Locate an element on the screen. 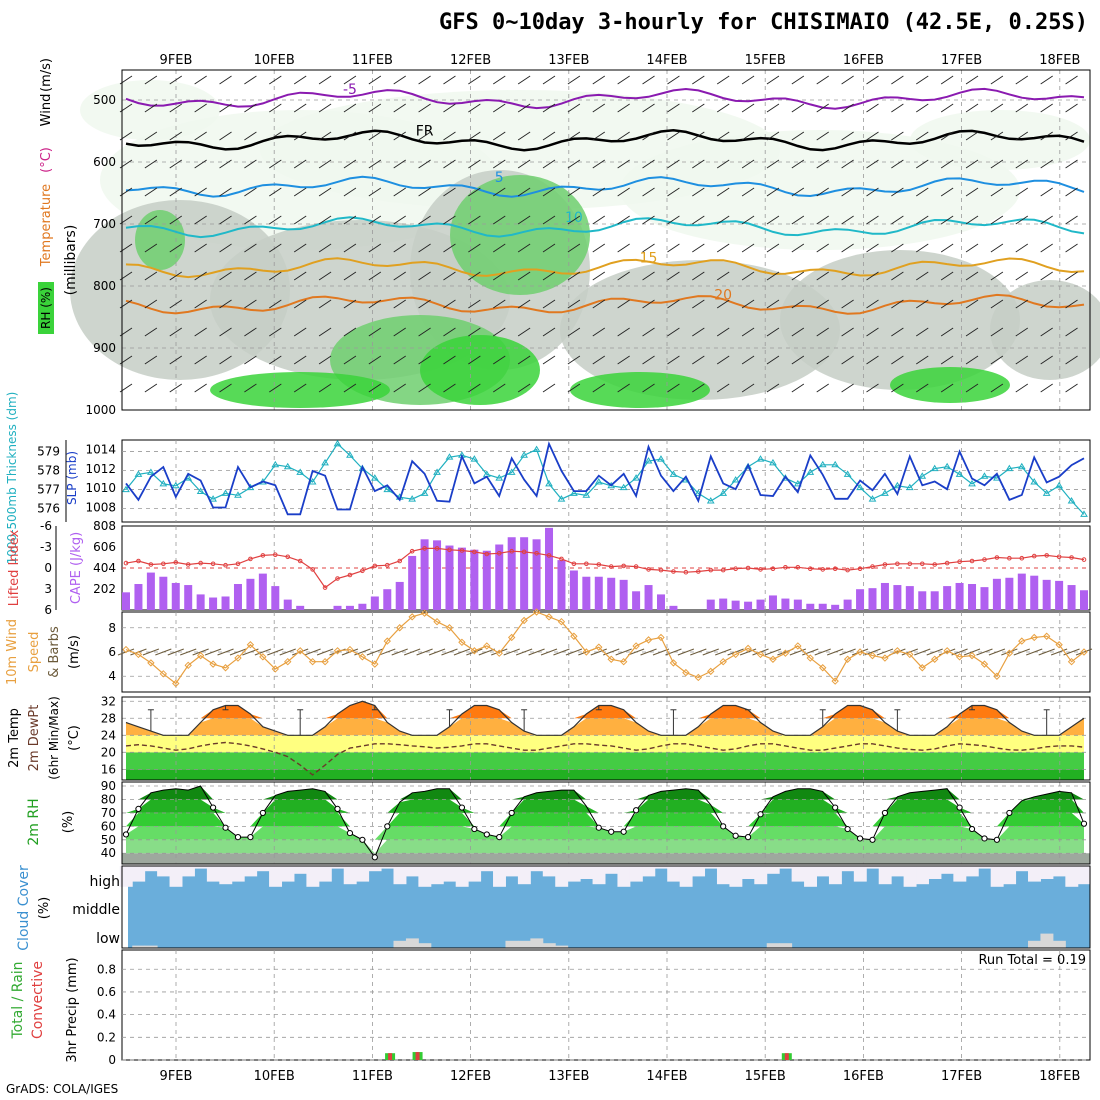 This screenshot has height=1100, width=1100. cape-label: CAPE (J/kg) is located at coordinates (76, 568).